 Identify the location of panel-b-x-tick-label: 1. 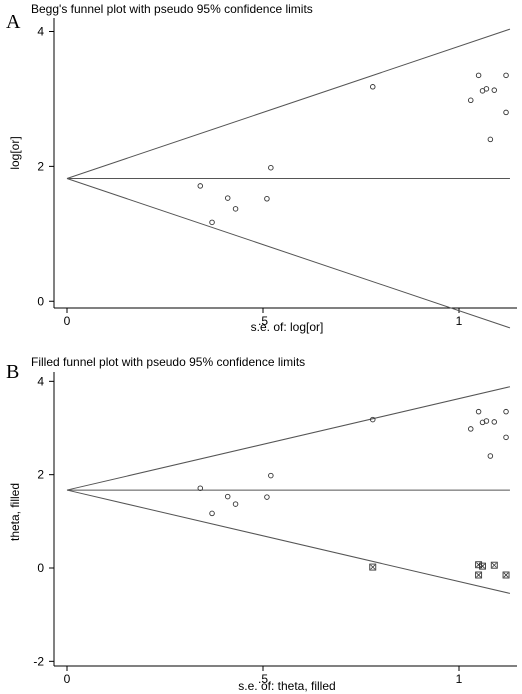
(459, 679).